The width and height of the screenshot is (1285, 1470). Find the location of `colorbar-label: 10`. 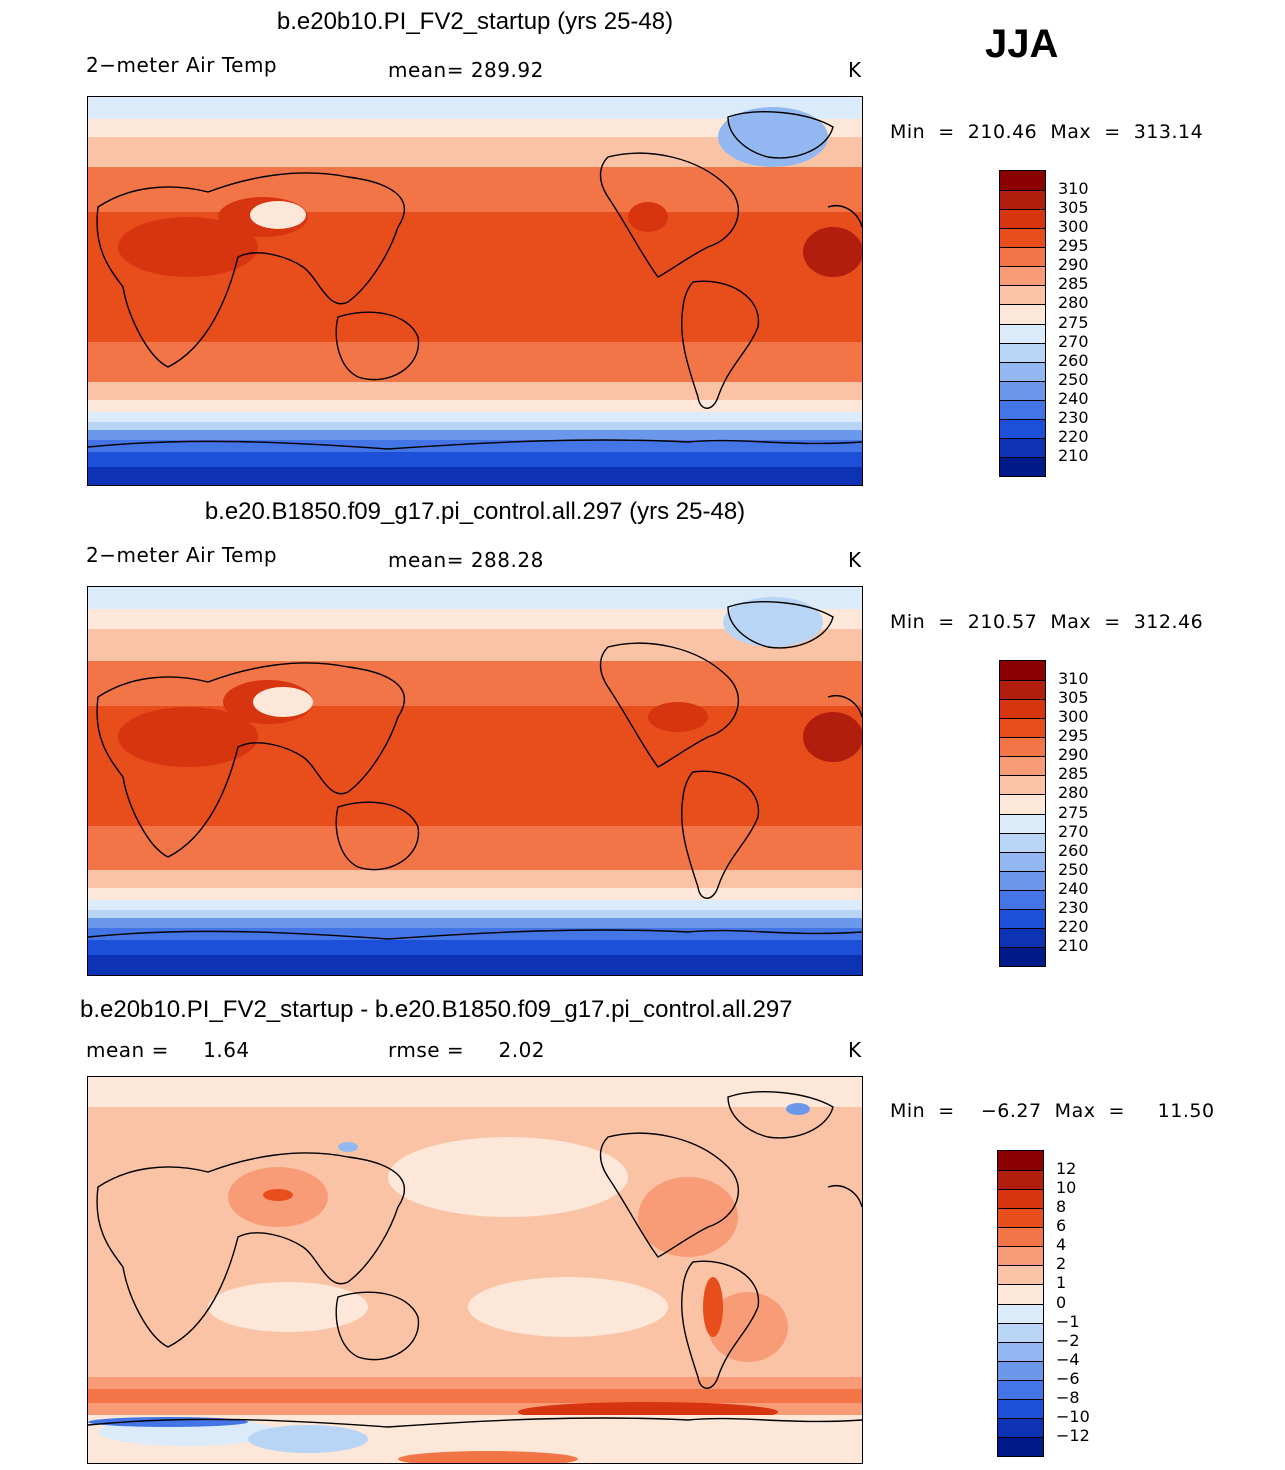

colorbar-label: 10 is located at coordinates (1066, 1188).